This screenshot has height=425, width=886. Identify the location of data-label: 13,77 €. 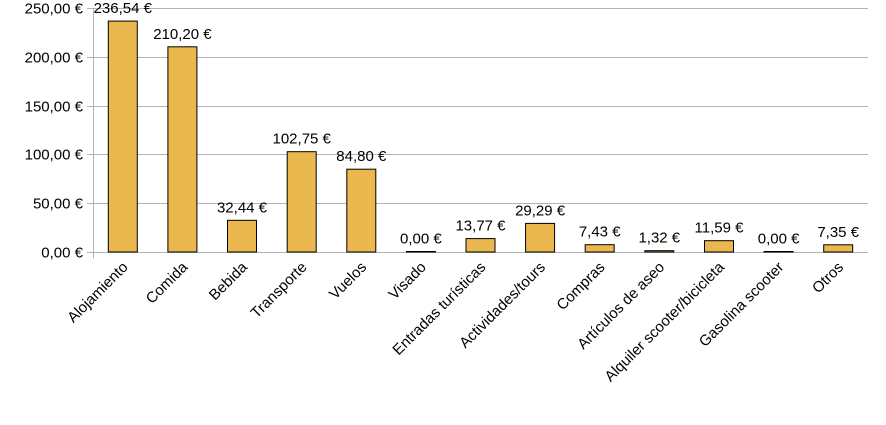
(480, 226).